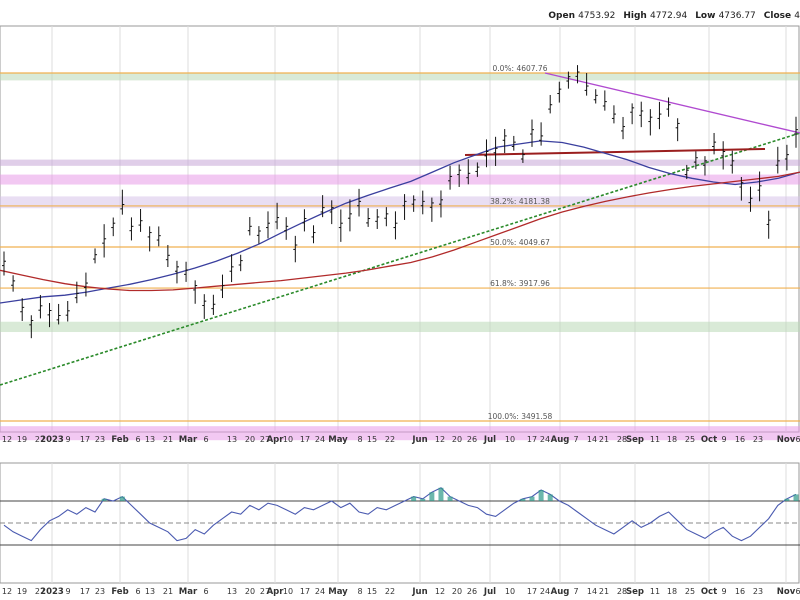 This screenshot has width=800, height=600. Describe the element at coordinates (655, 439) in the screenshot. I see `x-tick-label: 11` at that location.